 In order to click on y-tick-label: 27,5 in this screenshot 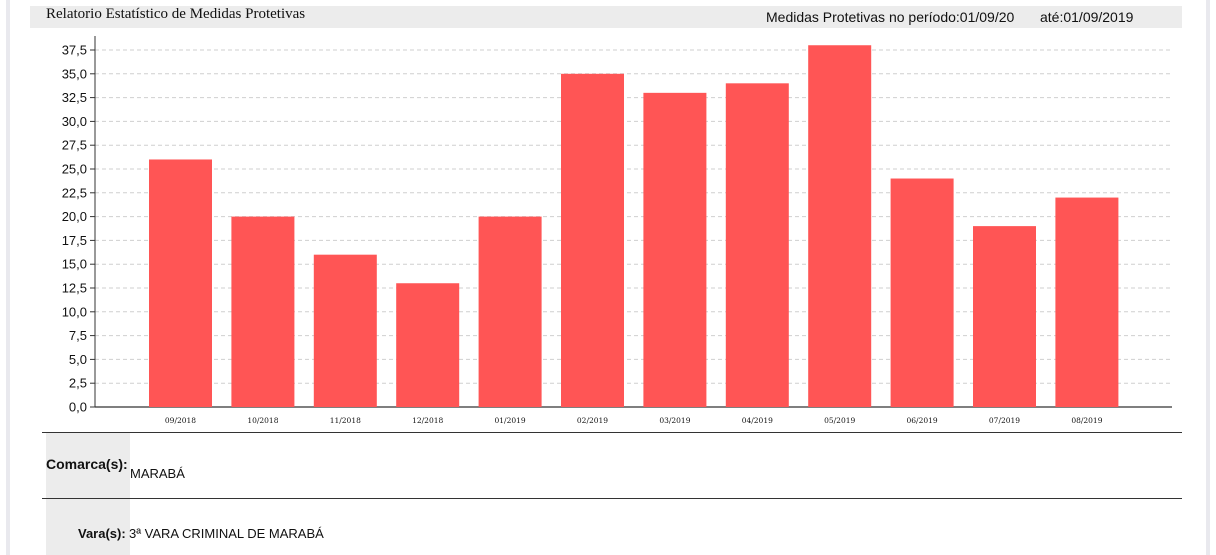, I will do `click(74, 145)`.